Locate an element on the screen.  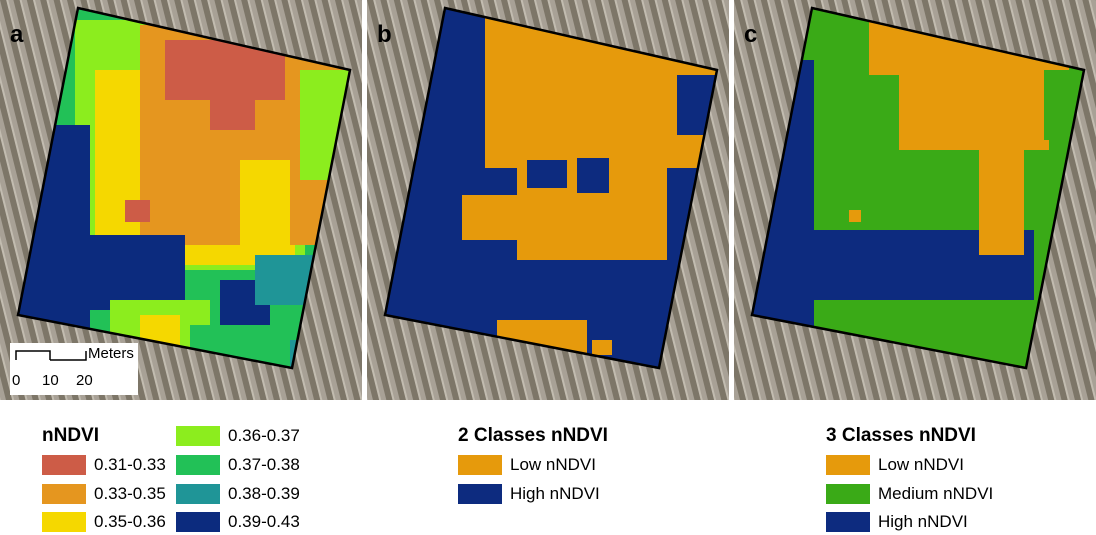
legend-title: 2 Classes nNDVI is located at coordinates (533, 435).